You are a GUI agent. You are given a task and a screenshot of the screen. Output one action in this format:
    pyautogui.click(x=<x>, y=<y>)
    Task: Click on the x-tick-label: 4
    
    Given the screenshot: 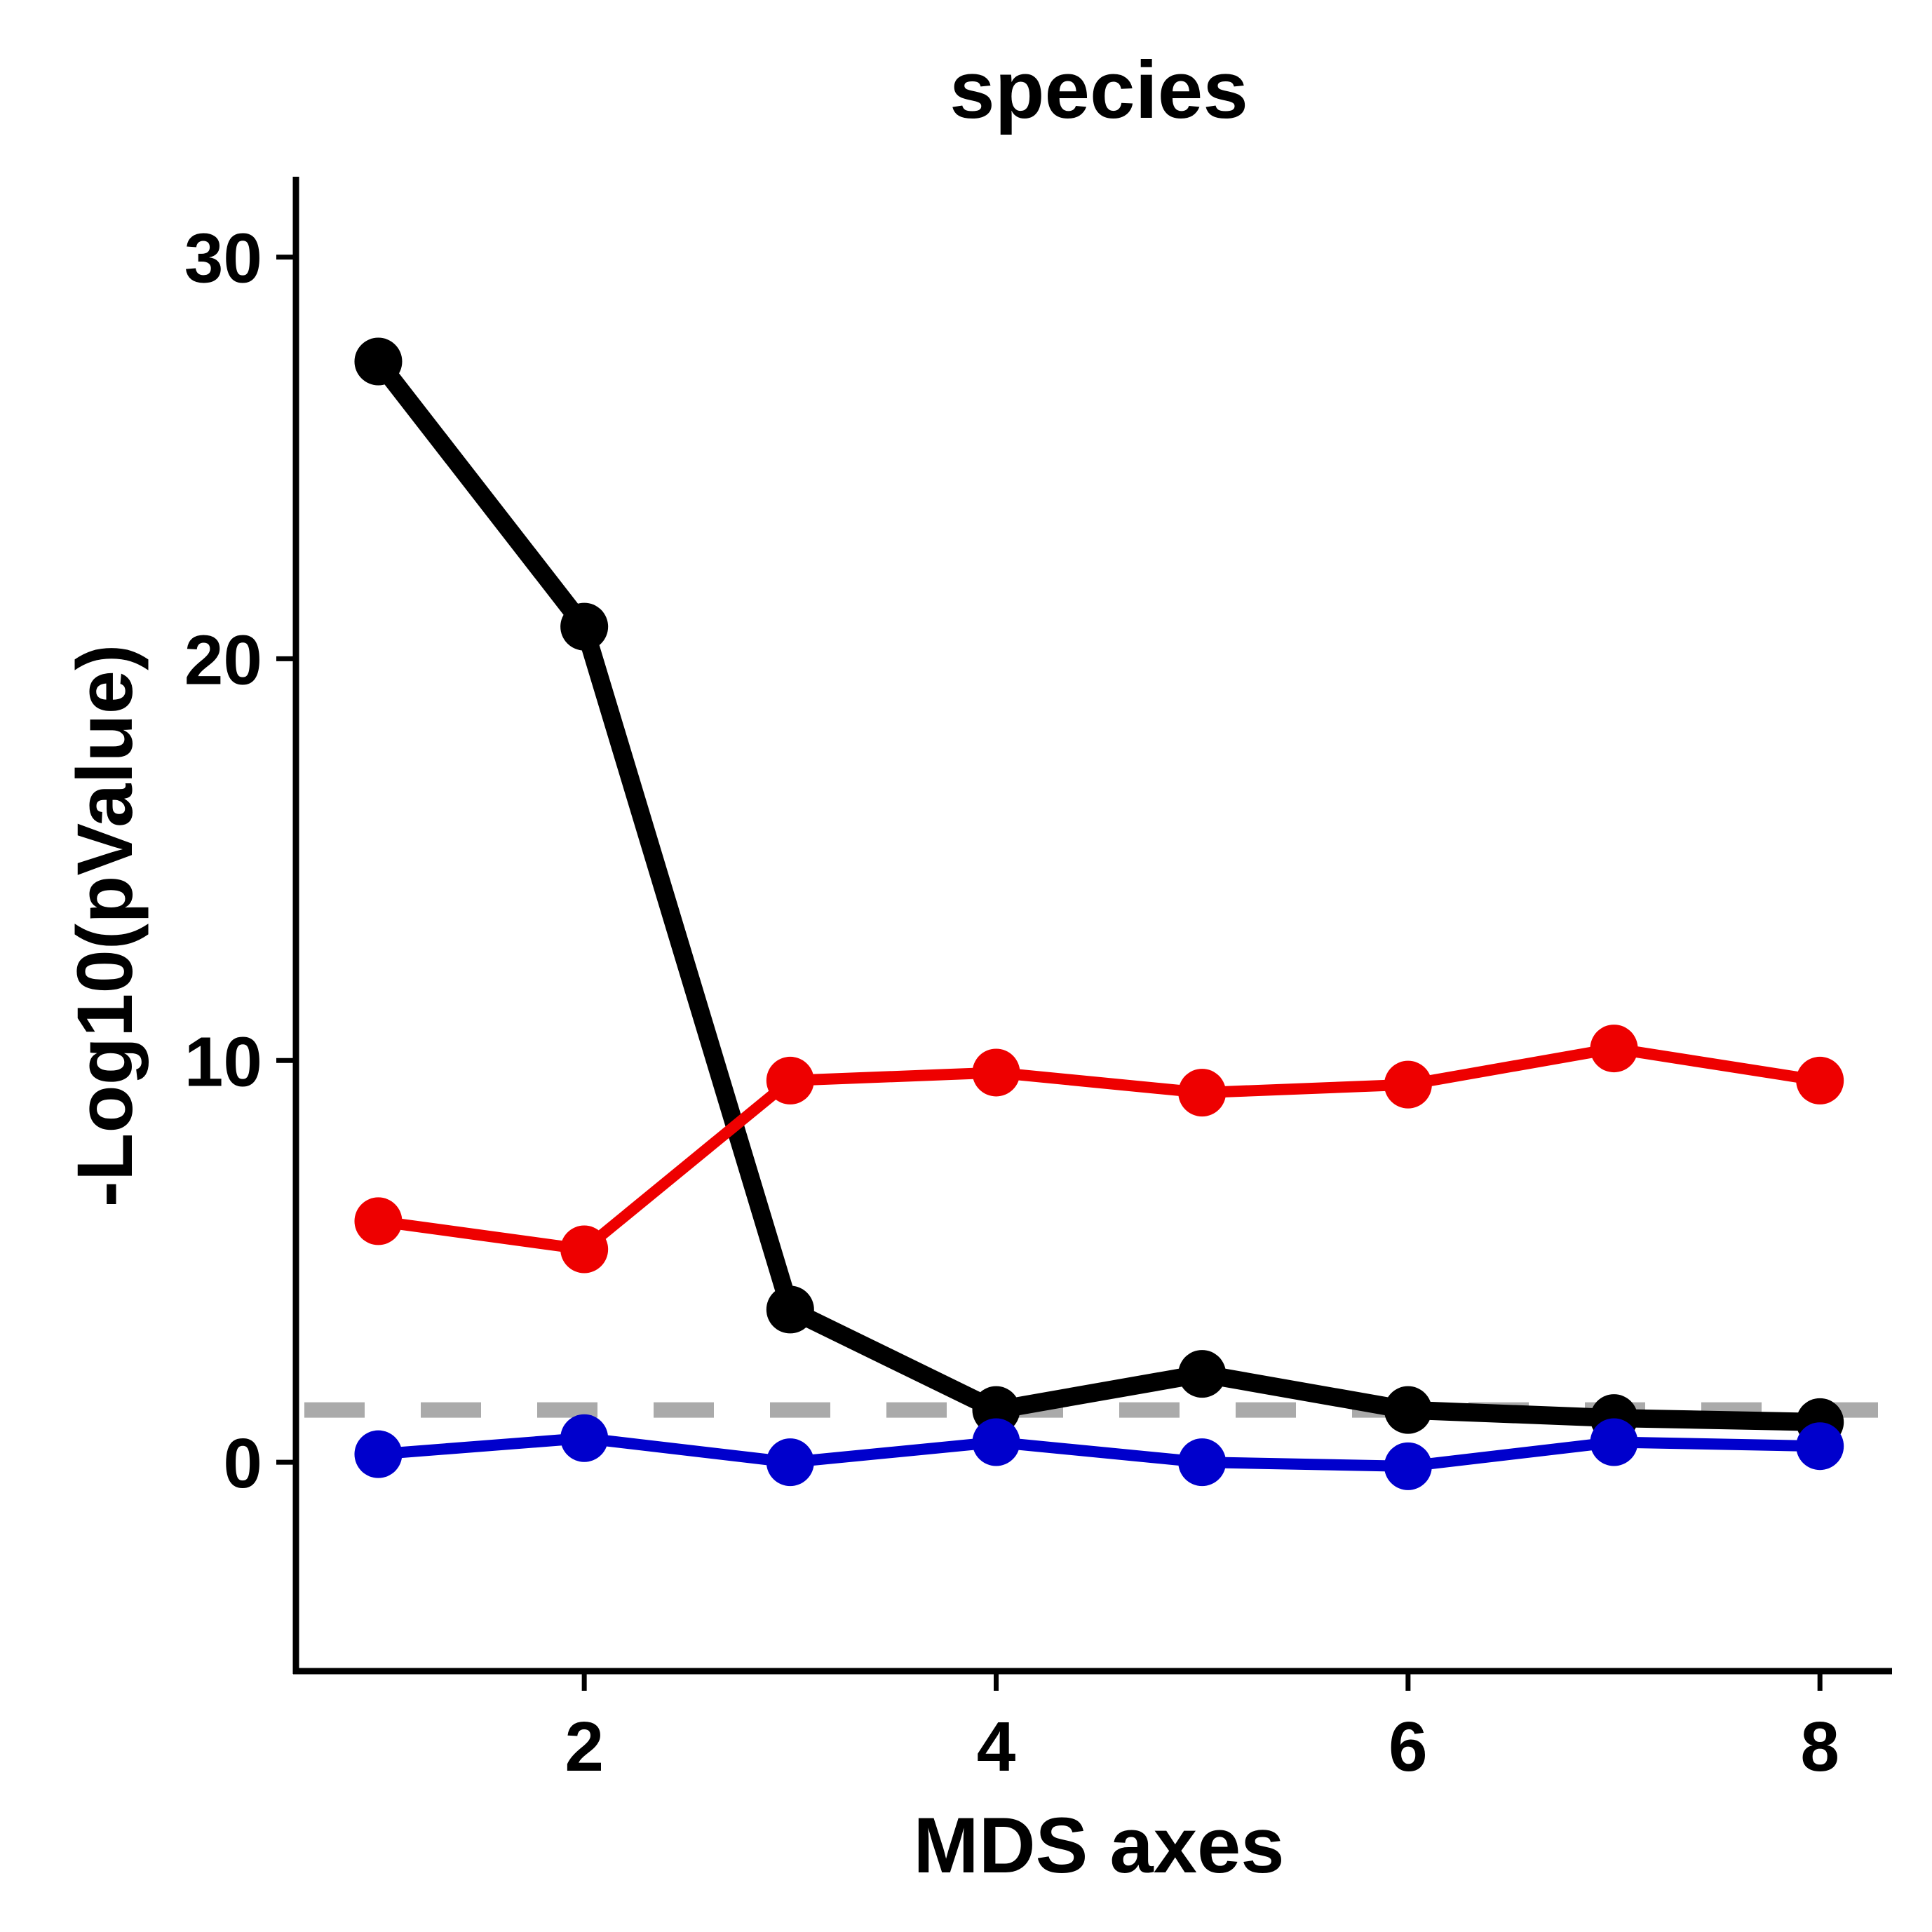 What is the action you would take?
    pyautogui.click(x=996, y=1747)
    